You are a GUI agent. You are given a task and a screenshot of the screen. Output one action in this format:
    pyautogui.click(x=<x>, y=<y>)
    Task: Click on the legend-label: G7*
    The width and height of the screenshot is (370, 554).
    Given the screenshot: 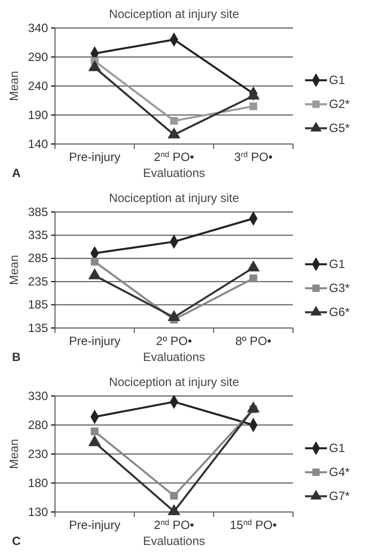 What is the action you would take?
    pyautogui.click(x=339, y=496)
    